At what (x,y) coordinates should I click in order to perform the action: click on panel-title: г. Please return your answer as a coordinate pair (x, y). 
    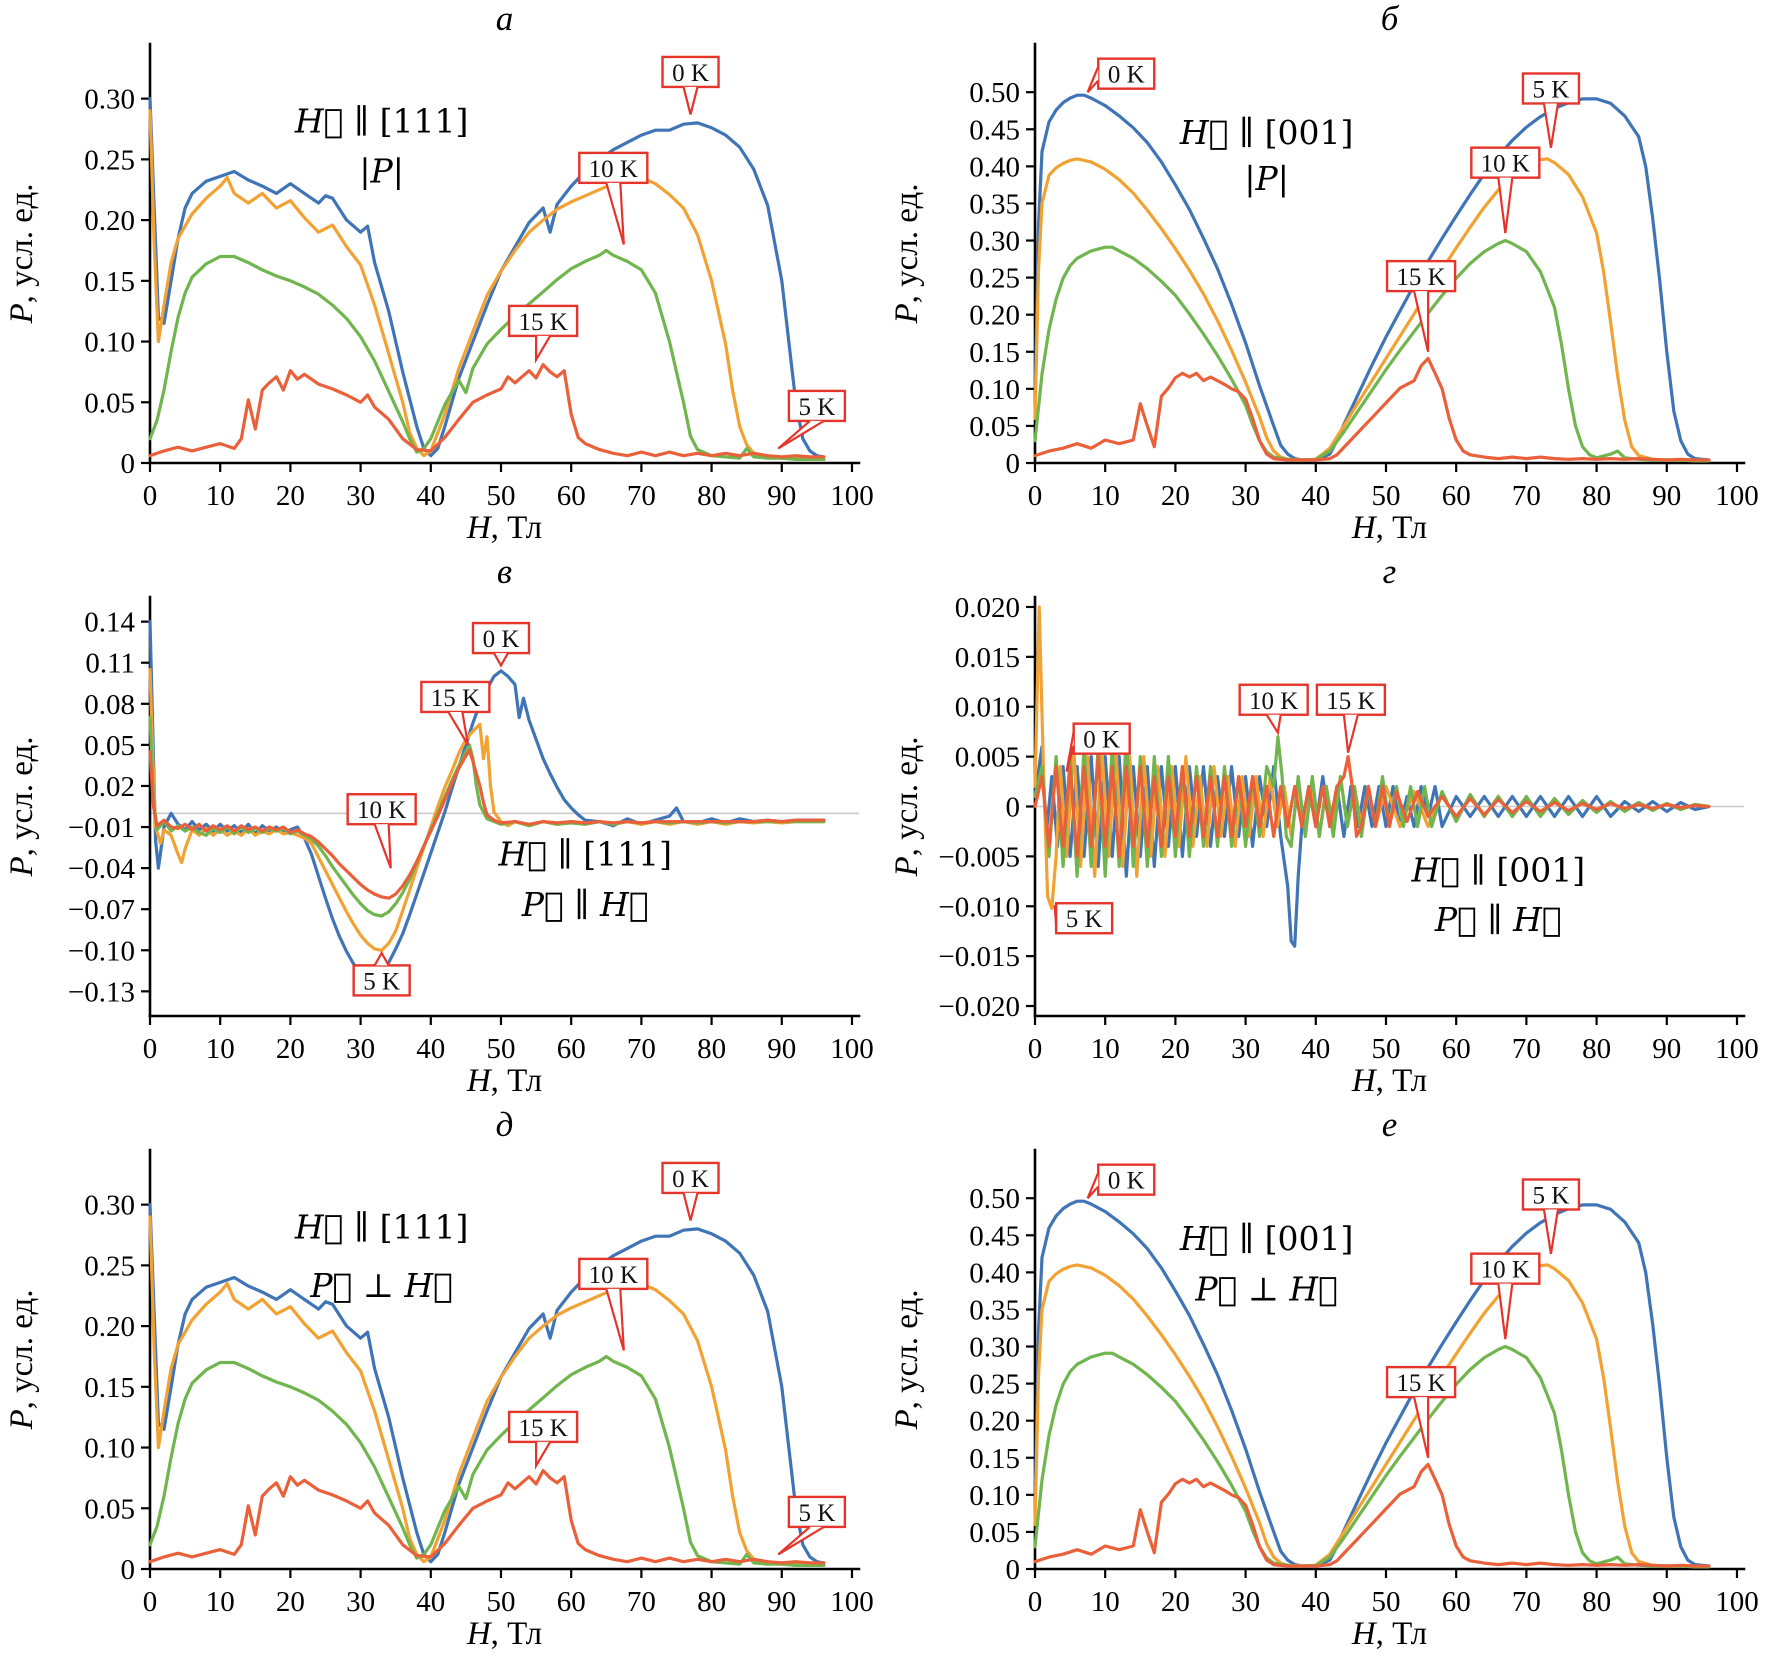
    Looking at the image, I should click on (1390, 572).